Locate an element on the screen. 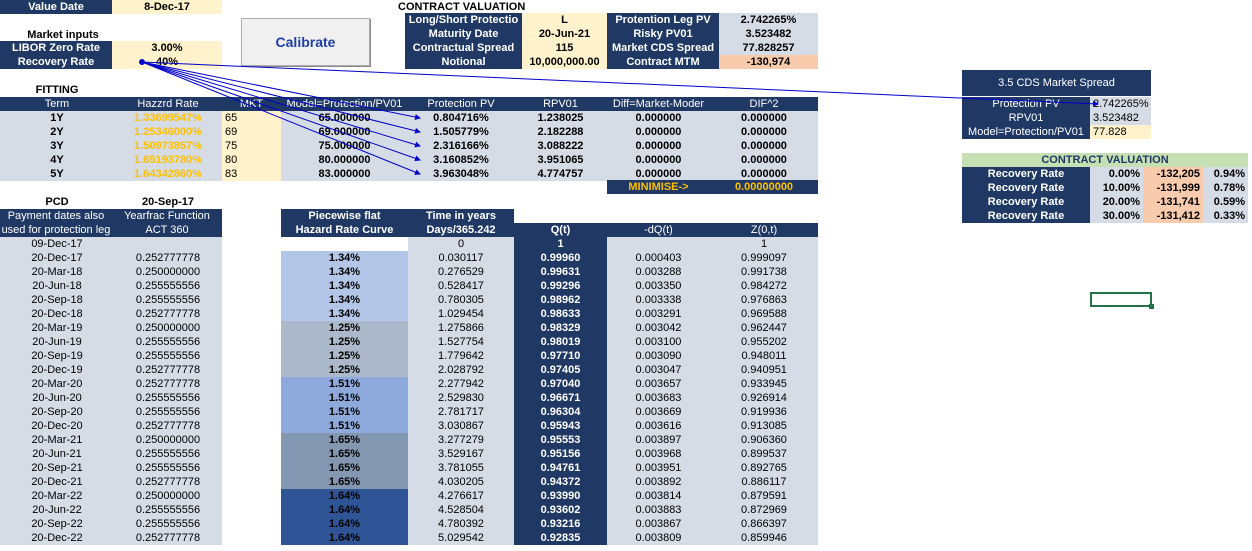 The image size is (1252, 551). fitting-cell: 4.774757 is located at coordinates (560, 174).